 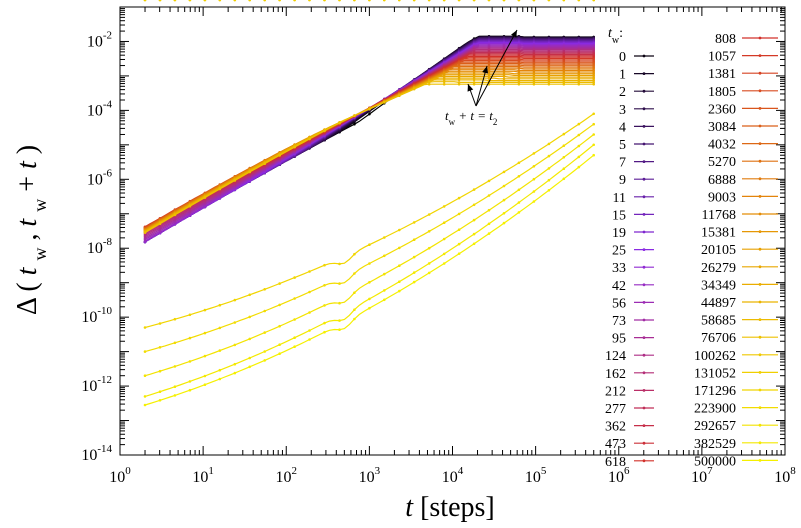 What do you see at coordinates (31, 230) in the screenshot?
I see `y-axis-label: Δ ( t w , t w + t )` at bounding box center [31, 230].